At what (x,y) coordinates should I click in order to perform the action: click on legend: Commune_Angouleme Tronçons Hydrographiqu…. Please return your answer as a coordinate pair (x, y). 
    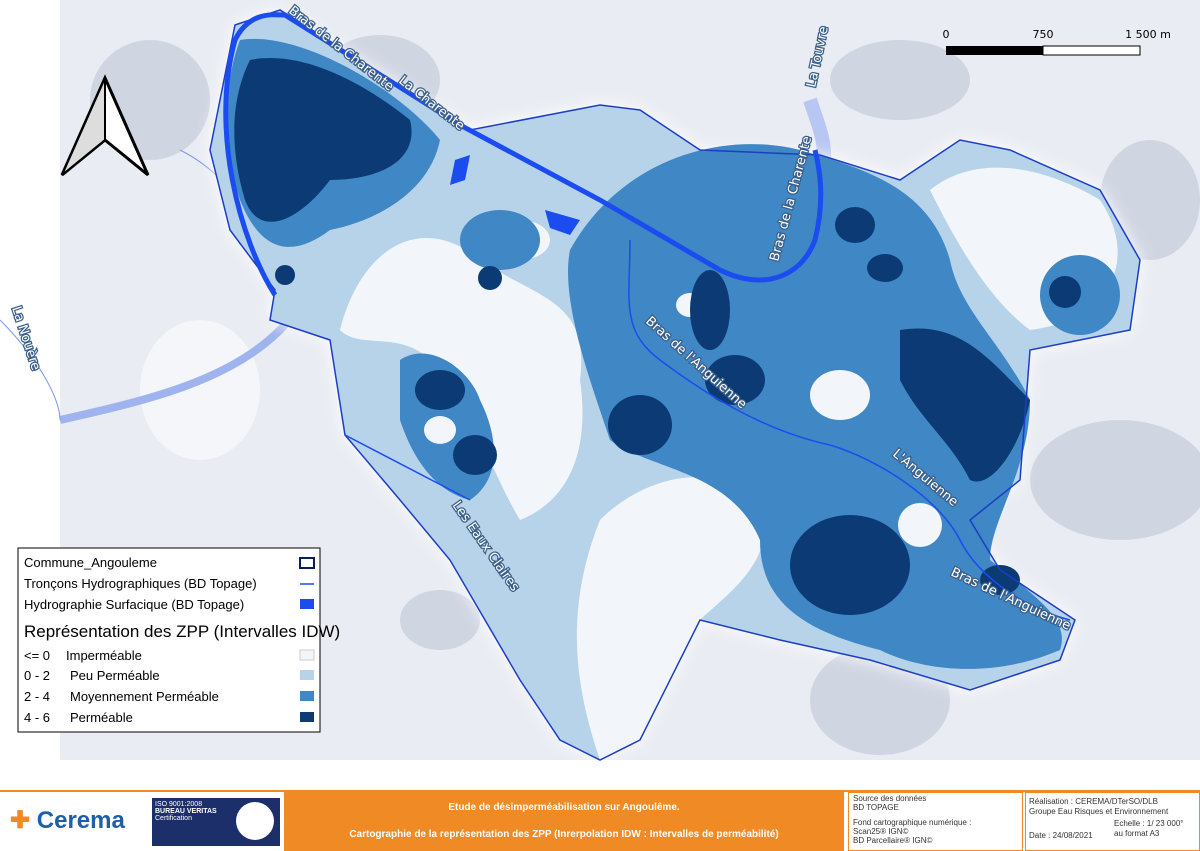
    Looking at the image, I should click on (178, 640).